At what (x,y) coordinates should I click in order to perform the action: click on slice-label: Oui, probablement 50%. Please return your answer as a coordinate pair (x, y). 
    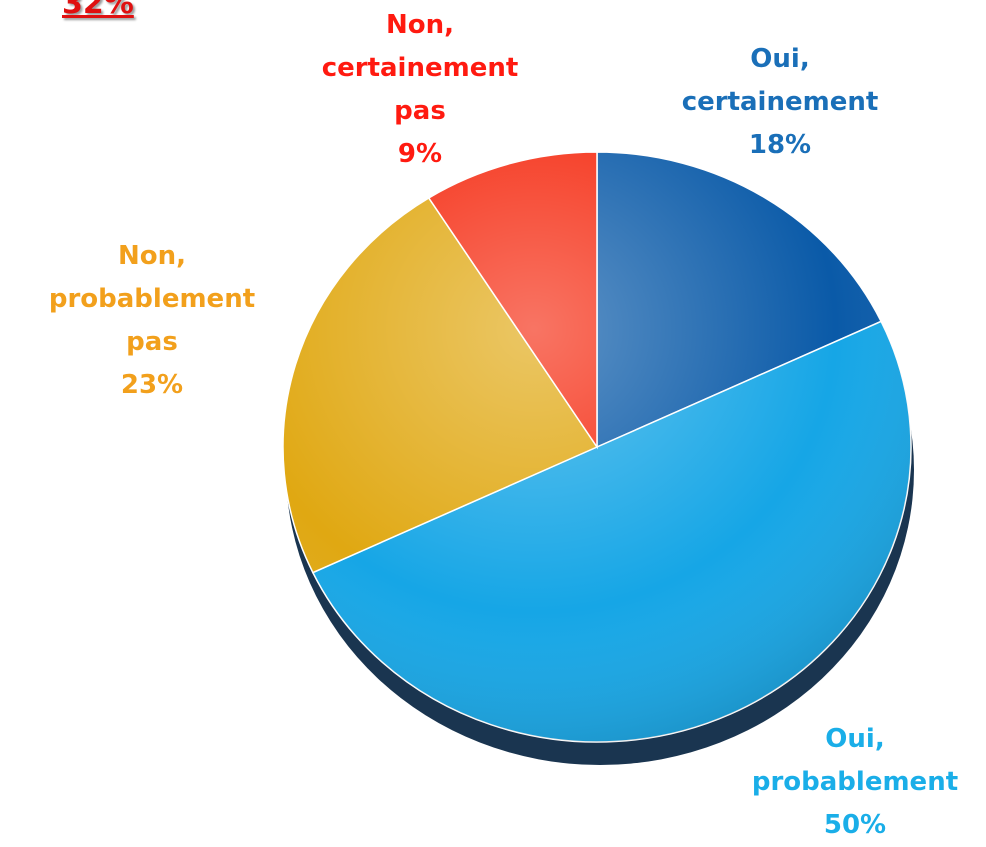
    Looking at the image, I should click on (855, 782).